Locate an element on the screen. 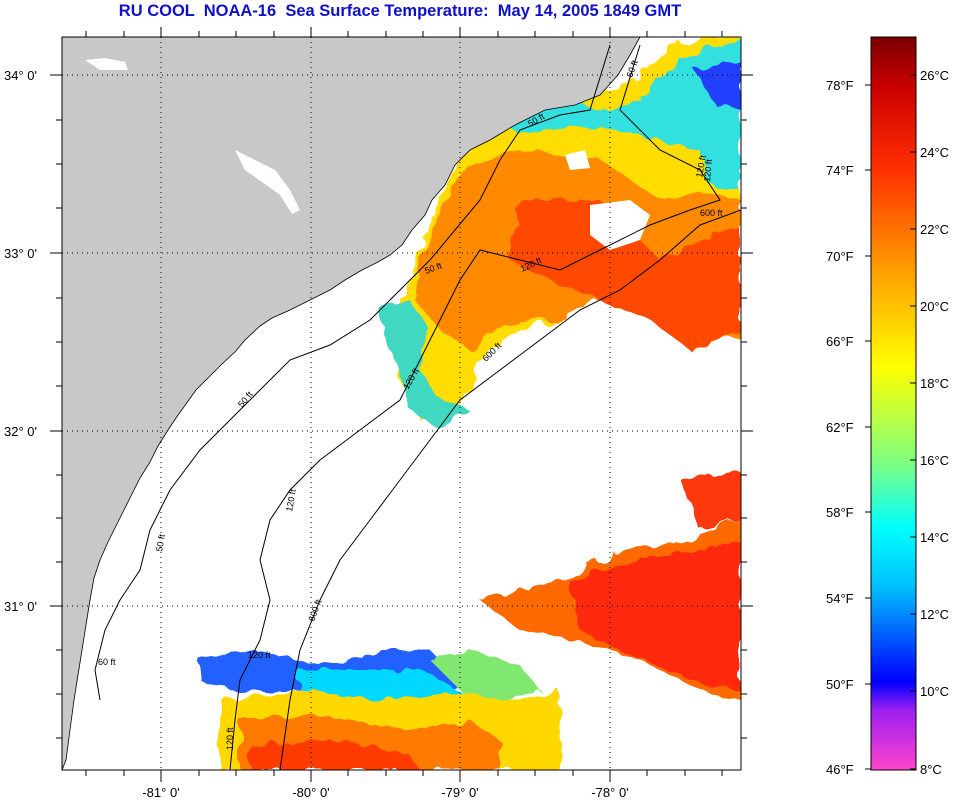 This screenshot has height=801, width=960. cb-label-c: 20°C is located at coordinates (934, 306).